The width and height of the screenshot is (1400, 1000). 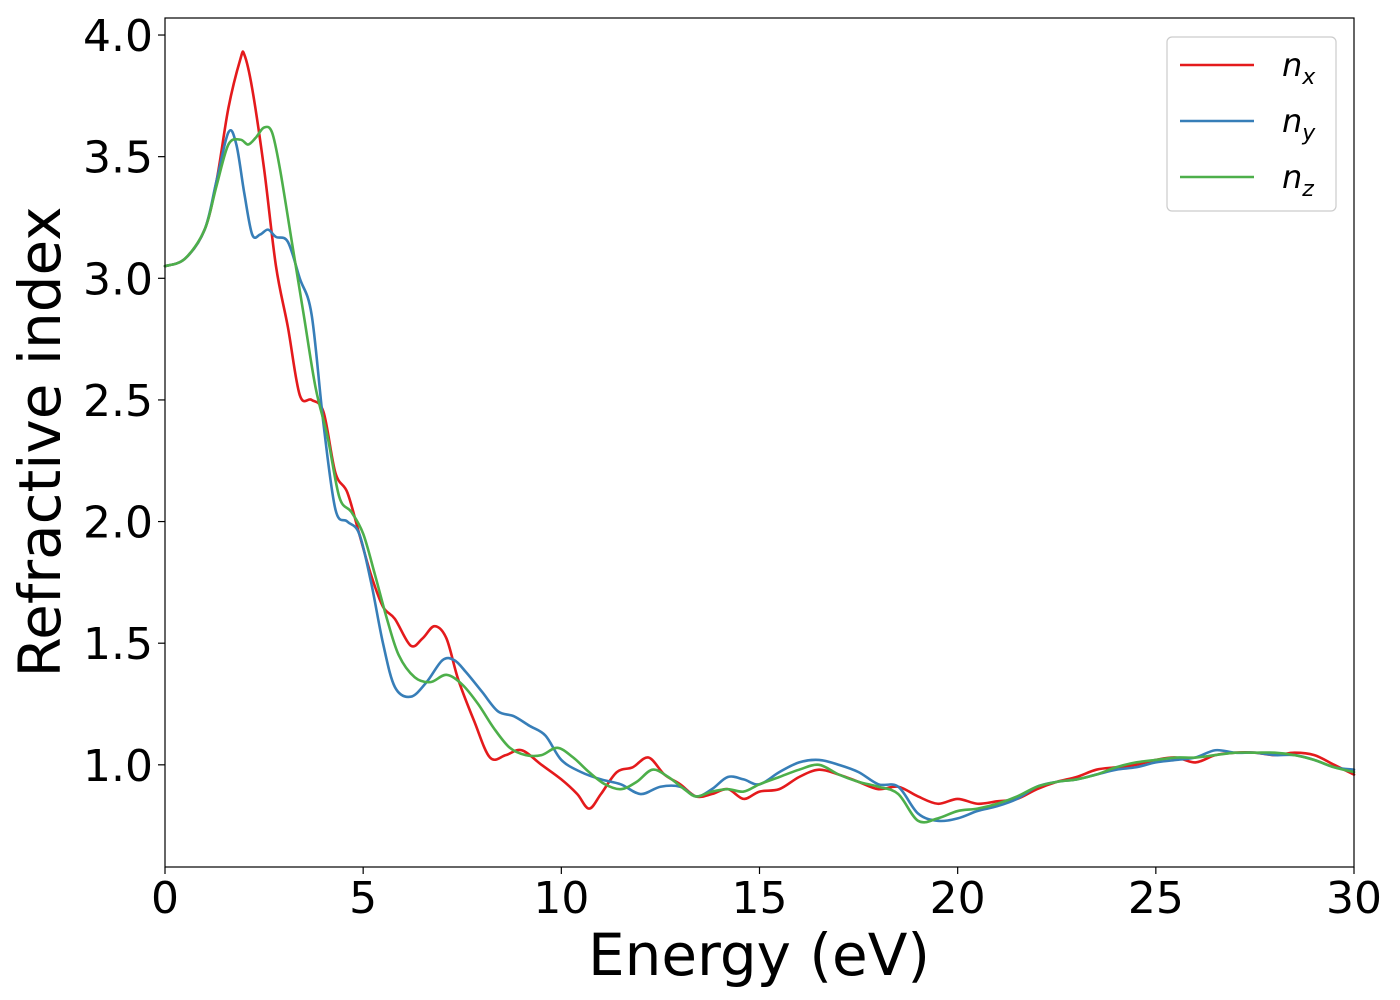 What do you see at coordinates (1354, 898) in the screenshot?
I see `x-tick-label: 30` at bounding box center [1354, 898].